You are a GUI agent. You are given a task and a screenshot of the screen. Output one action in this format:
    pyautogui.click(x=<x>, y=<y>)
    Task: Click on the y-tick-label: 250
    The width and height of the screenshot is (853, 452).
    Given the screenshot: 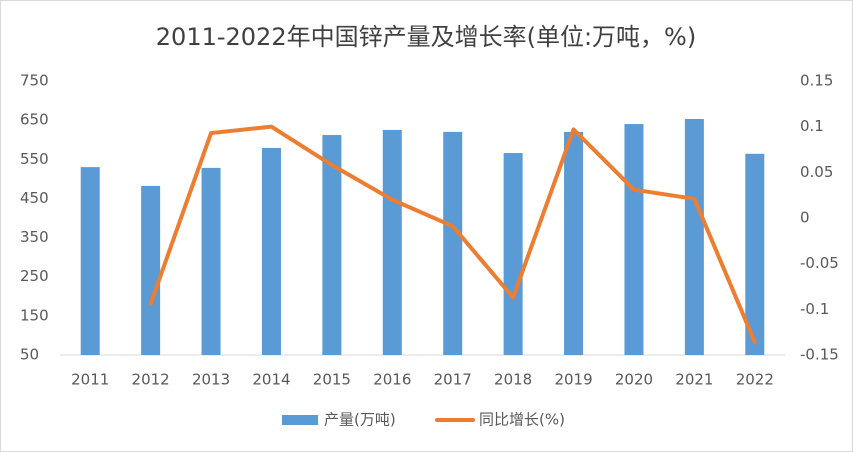 What is the action you would take?
    pyautogui.click(x=34, y=276)
    